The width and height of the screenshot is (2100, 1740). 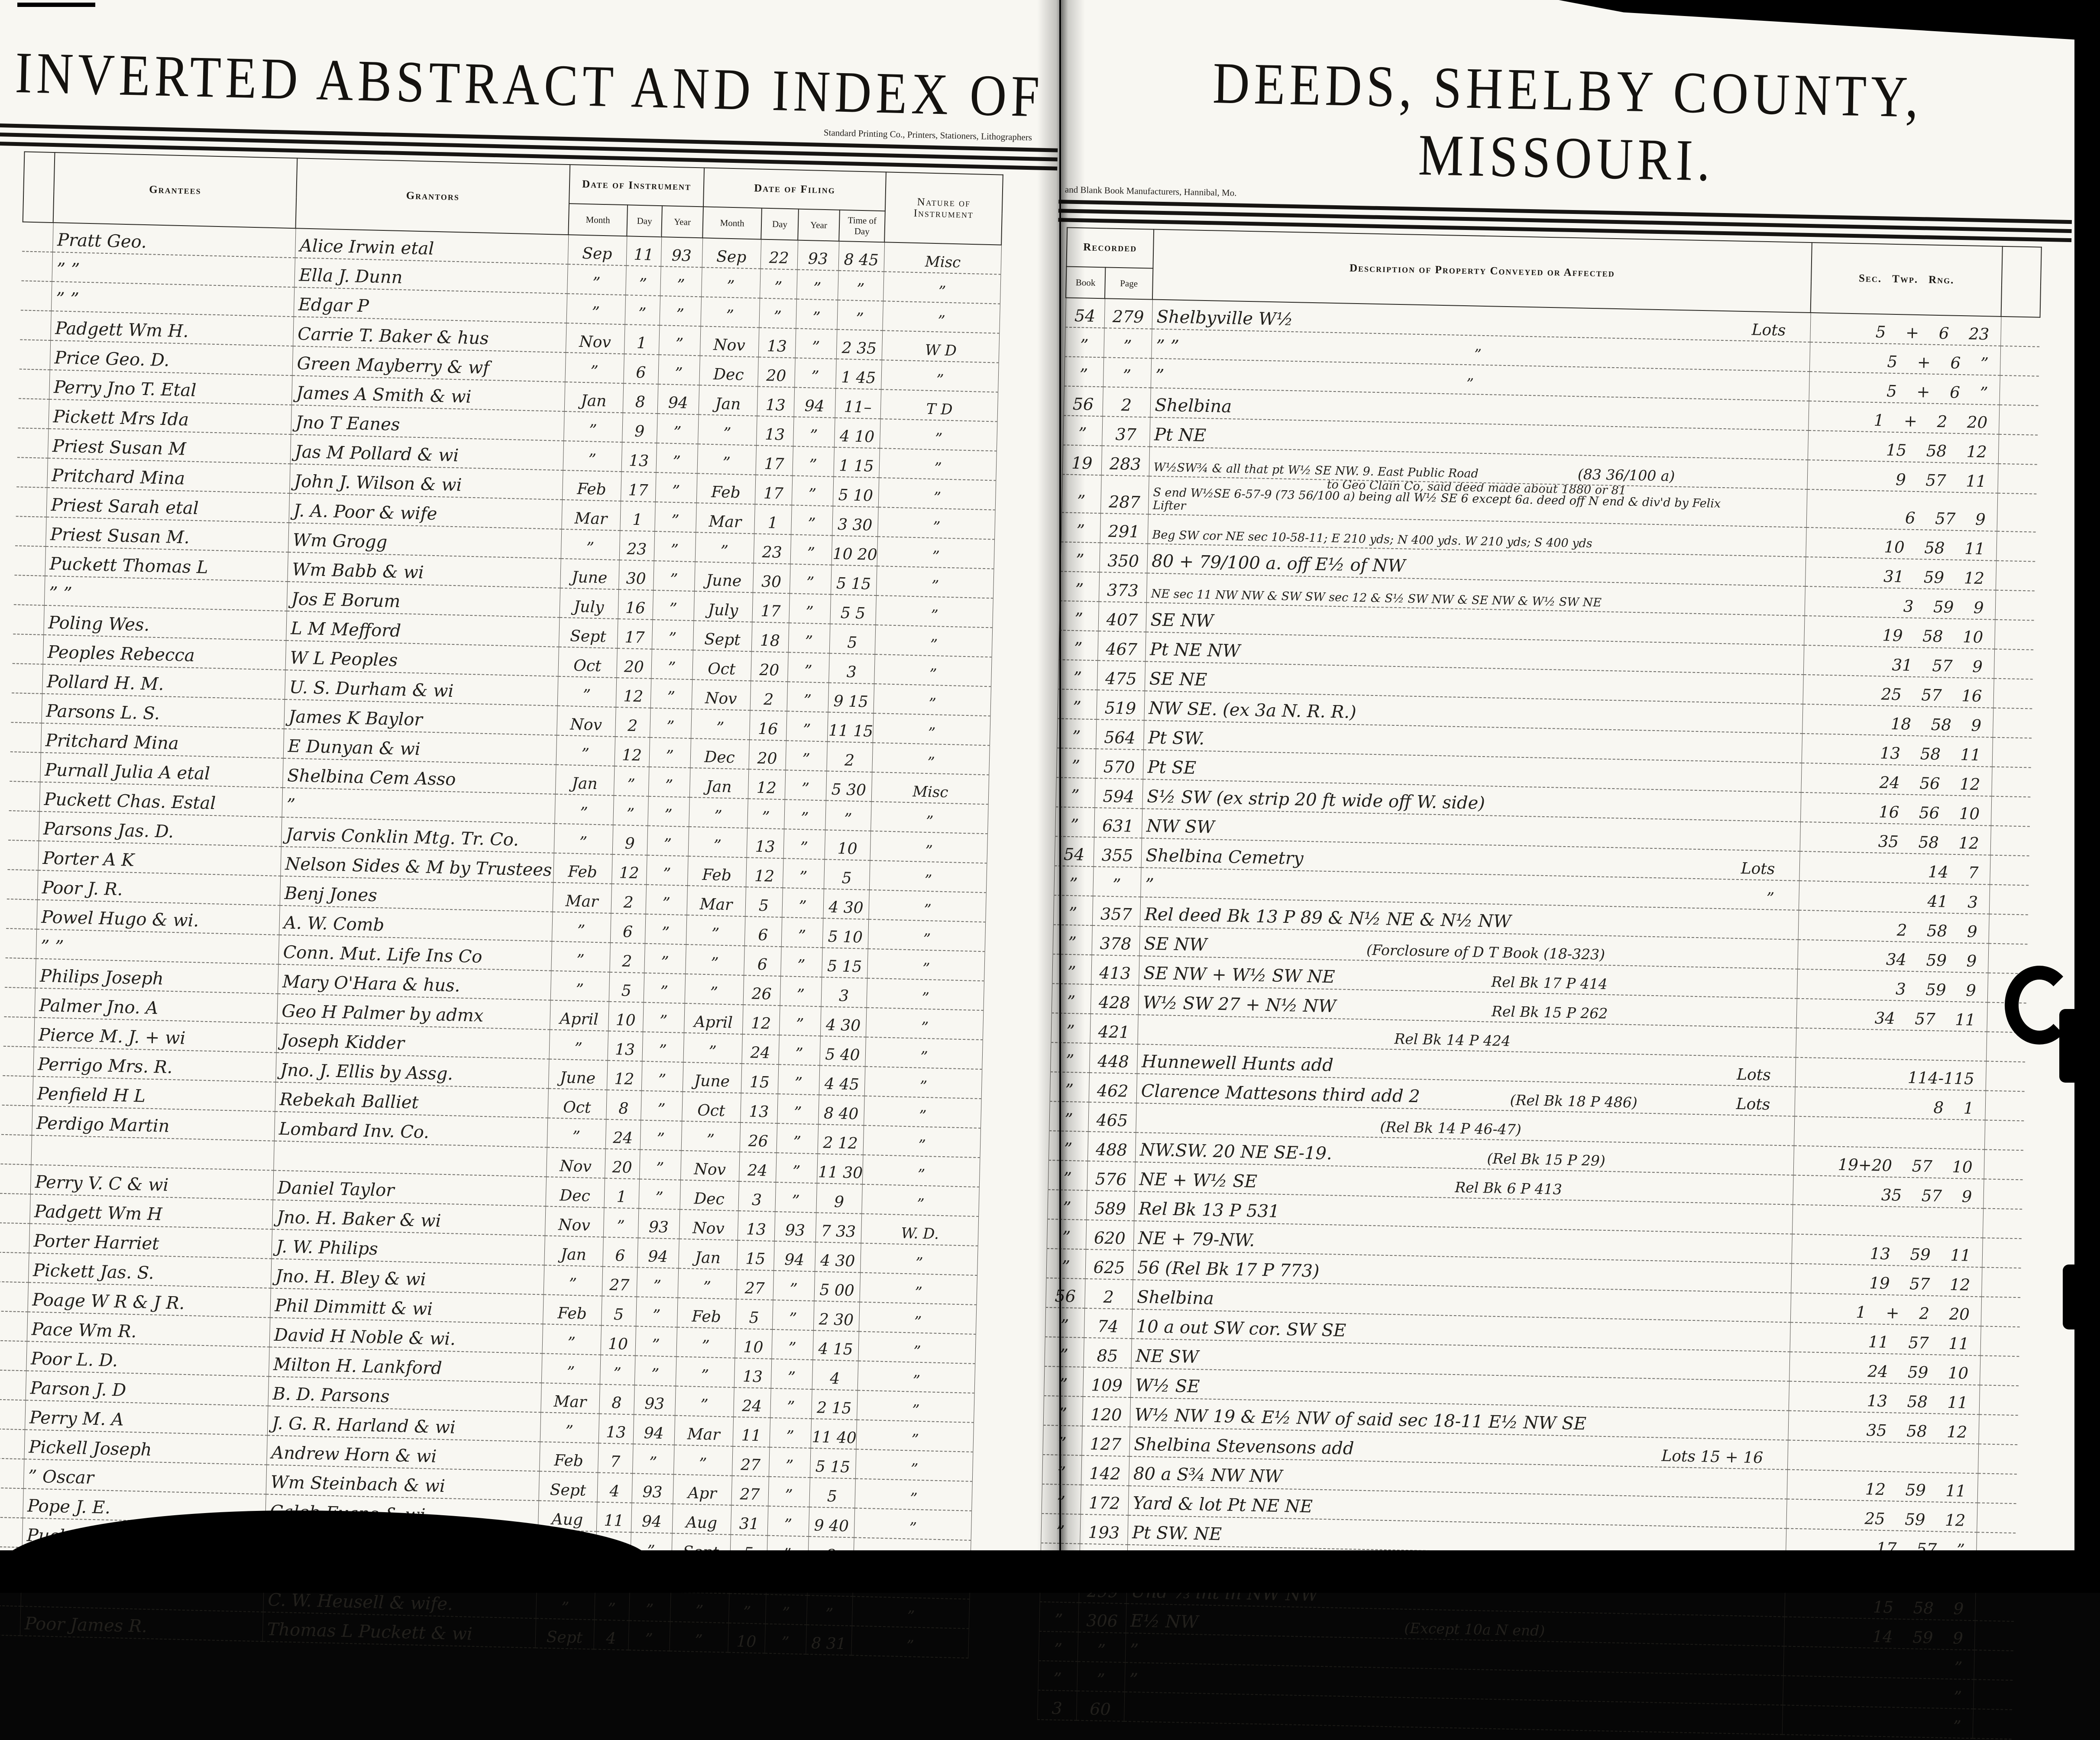 What do you see at coordinates (1115, 970) in the screenshot?
I see `page-cell: 413` at bounding box center [1115, 970].